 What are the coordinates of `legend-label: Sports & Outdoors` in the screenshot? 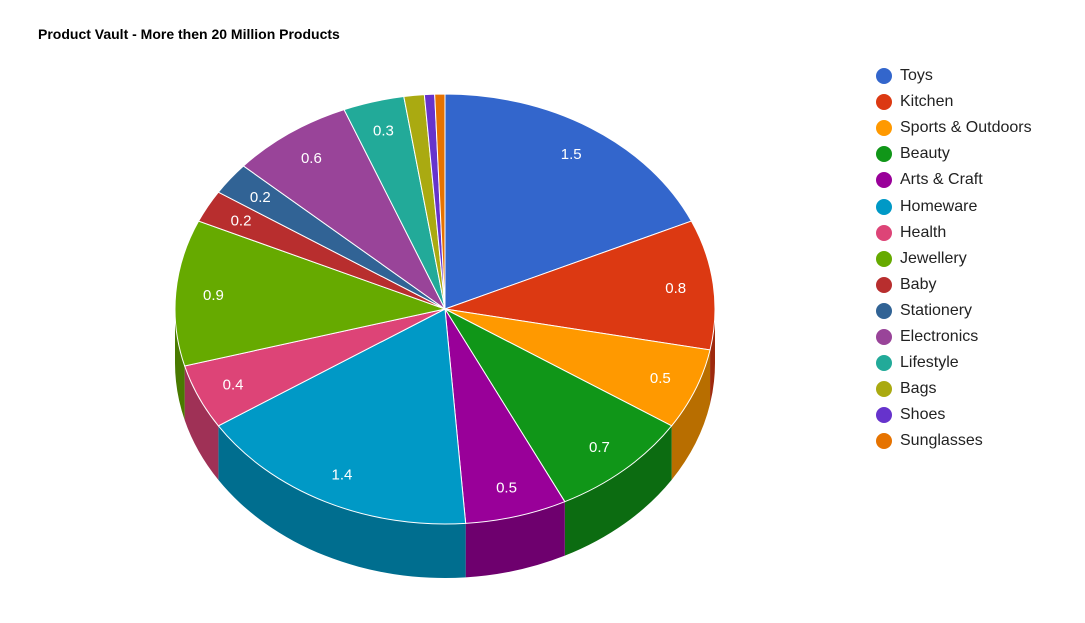 It's located at (966, 128).